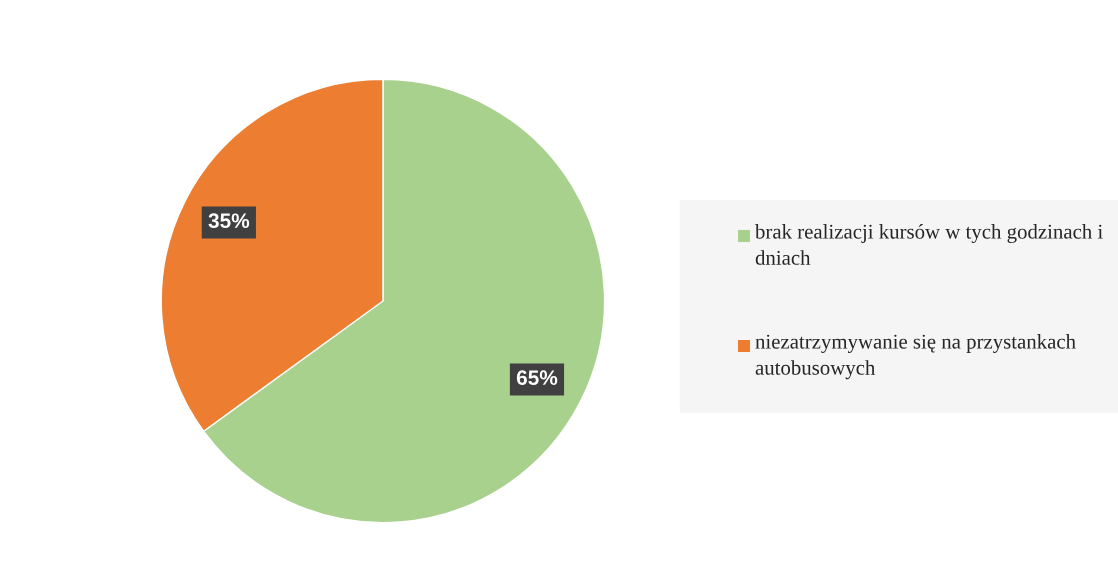 The width and height of the screenshot is (1118, 585). I want to click on legend-label: brak realizacji kursów w tych godzinach i dniach, so click(929, 244).